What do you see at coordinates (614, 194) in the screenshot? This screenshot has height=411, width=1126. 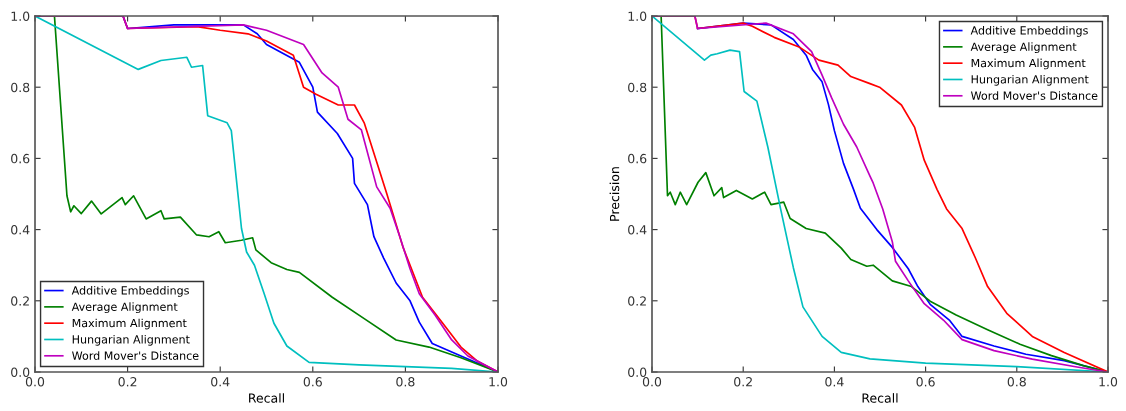 I see `y-axis-title: Precision` at bounding box center [614, 194].